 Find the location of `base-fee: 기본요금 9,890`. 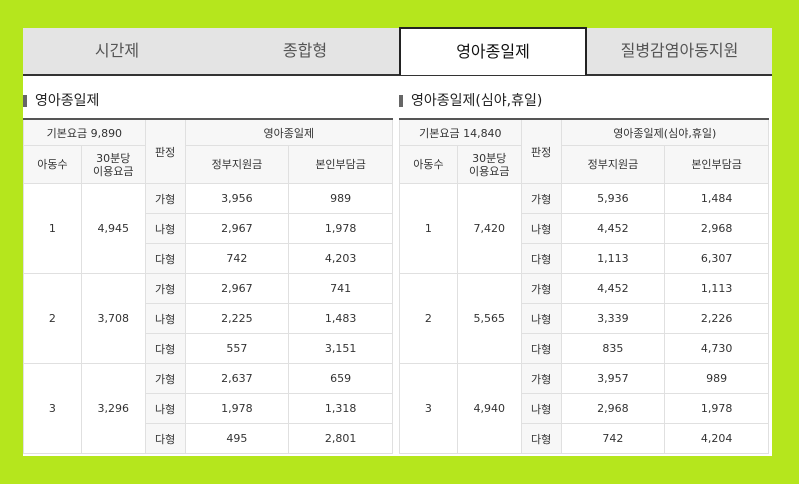

base-fee: 기본요금 9,890 is located at coordinates (84, 132).